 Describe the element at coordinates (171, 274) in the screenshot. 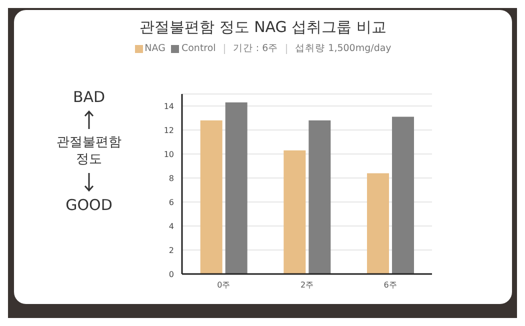

I see `y-tick-label: 0` at that location.